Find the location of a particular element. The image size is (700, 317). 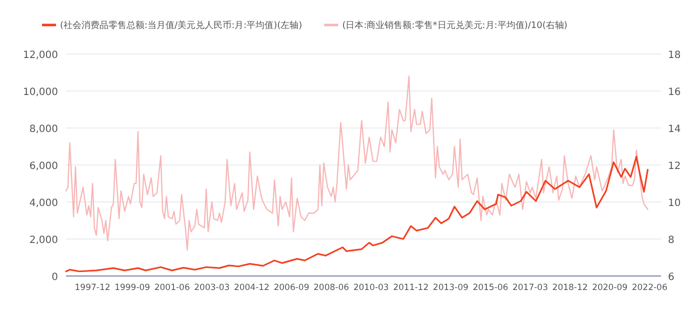

x-tick-label: 2004-12 is located at coordinates (252, 288).